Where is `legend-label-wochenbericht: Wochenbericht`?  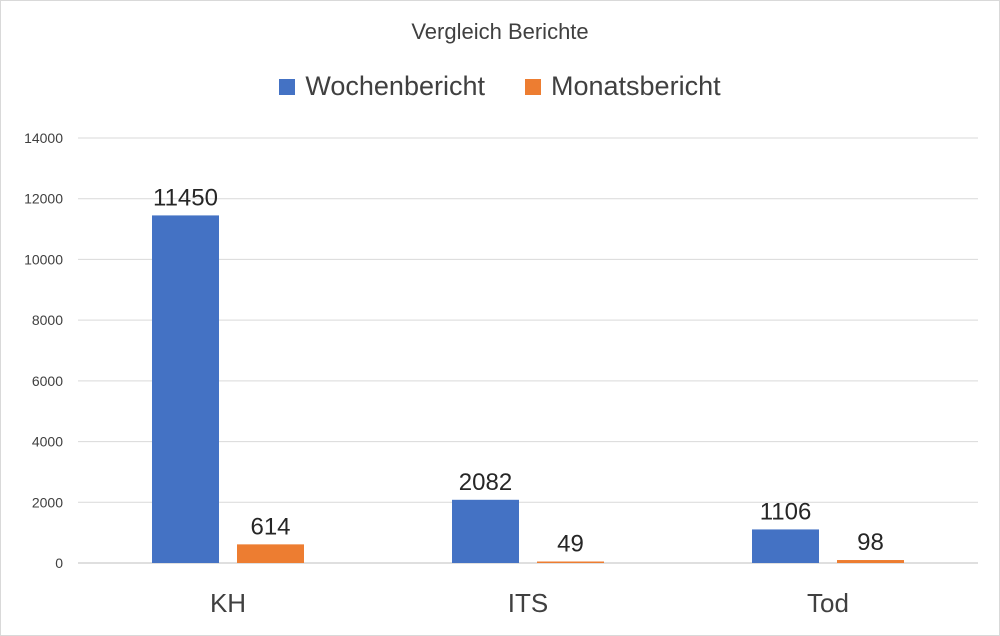 legend-label-wochenbericht: Wochenbericht is located at coordinates (395, 86).